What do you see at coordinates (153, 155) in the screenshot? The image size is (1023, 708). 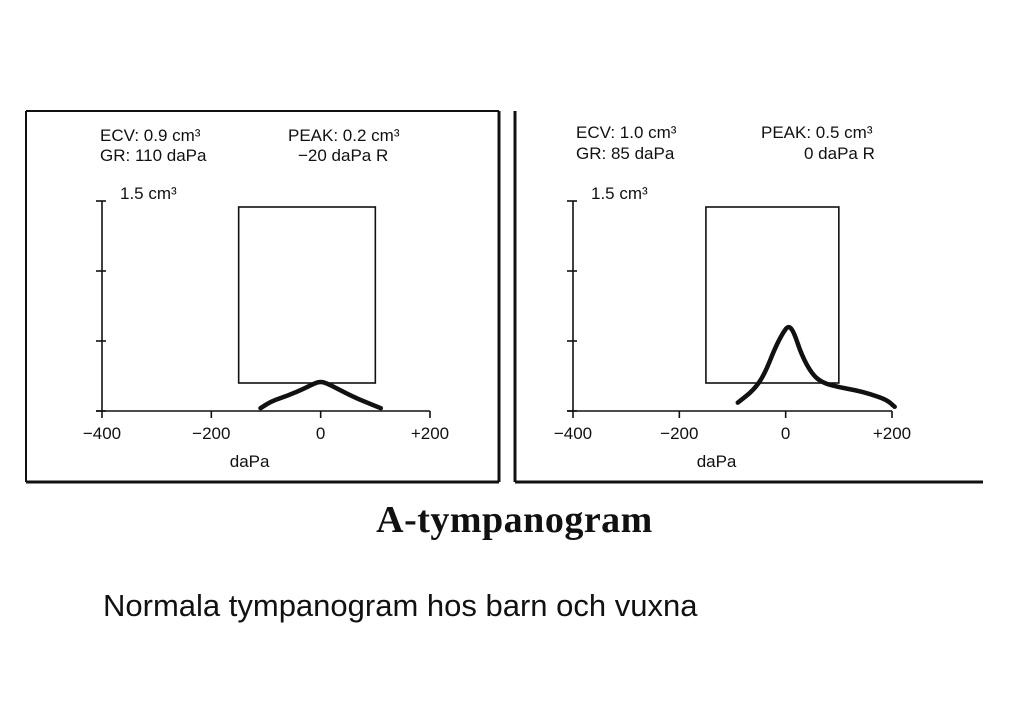 I see `gr-label: GR: 110 daPa` at bounding box center [153, 155].